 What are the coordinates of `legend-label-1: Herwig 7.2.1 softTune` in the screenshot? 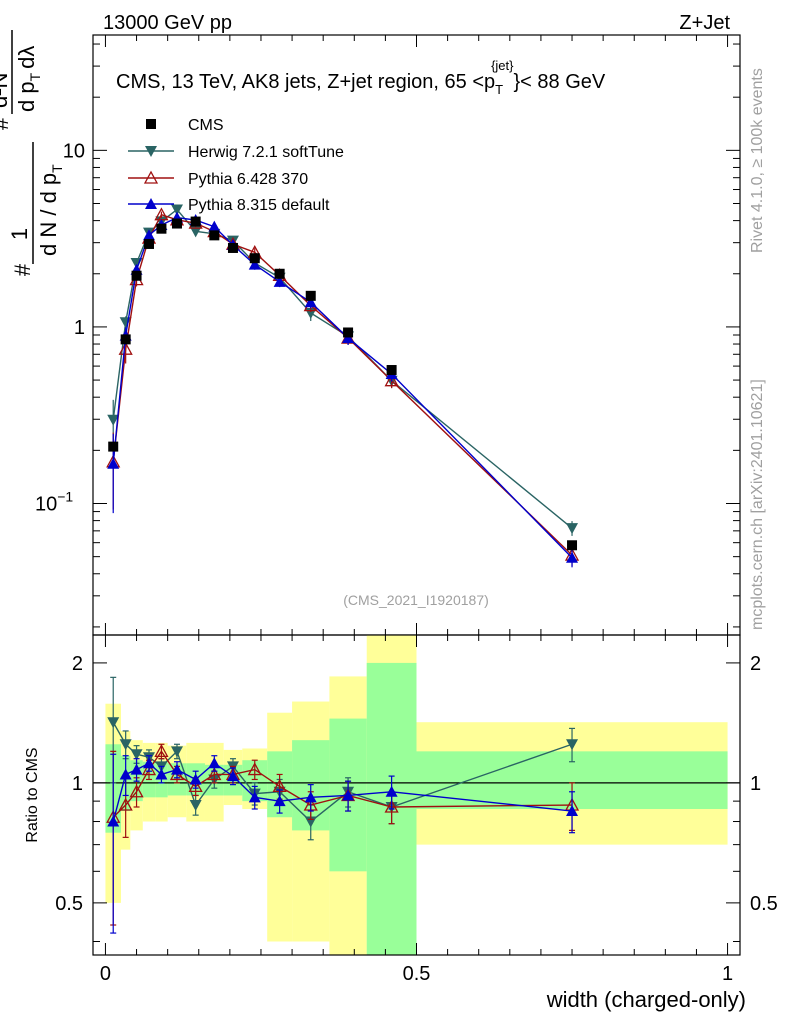 It's located at (266, 152).